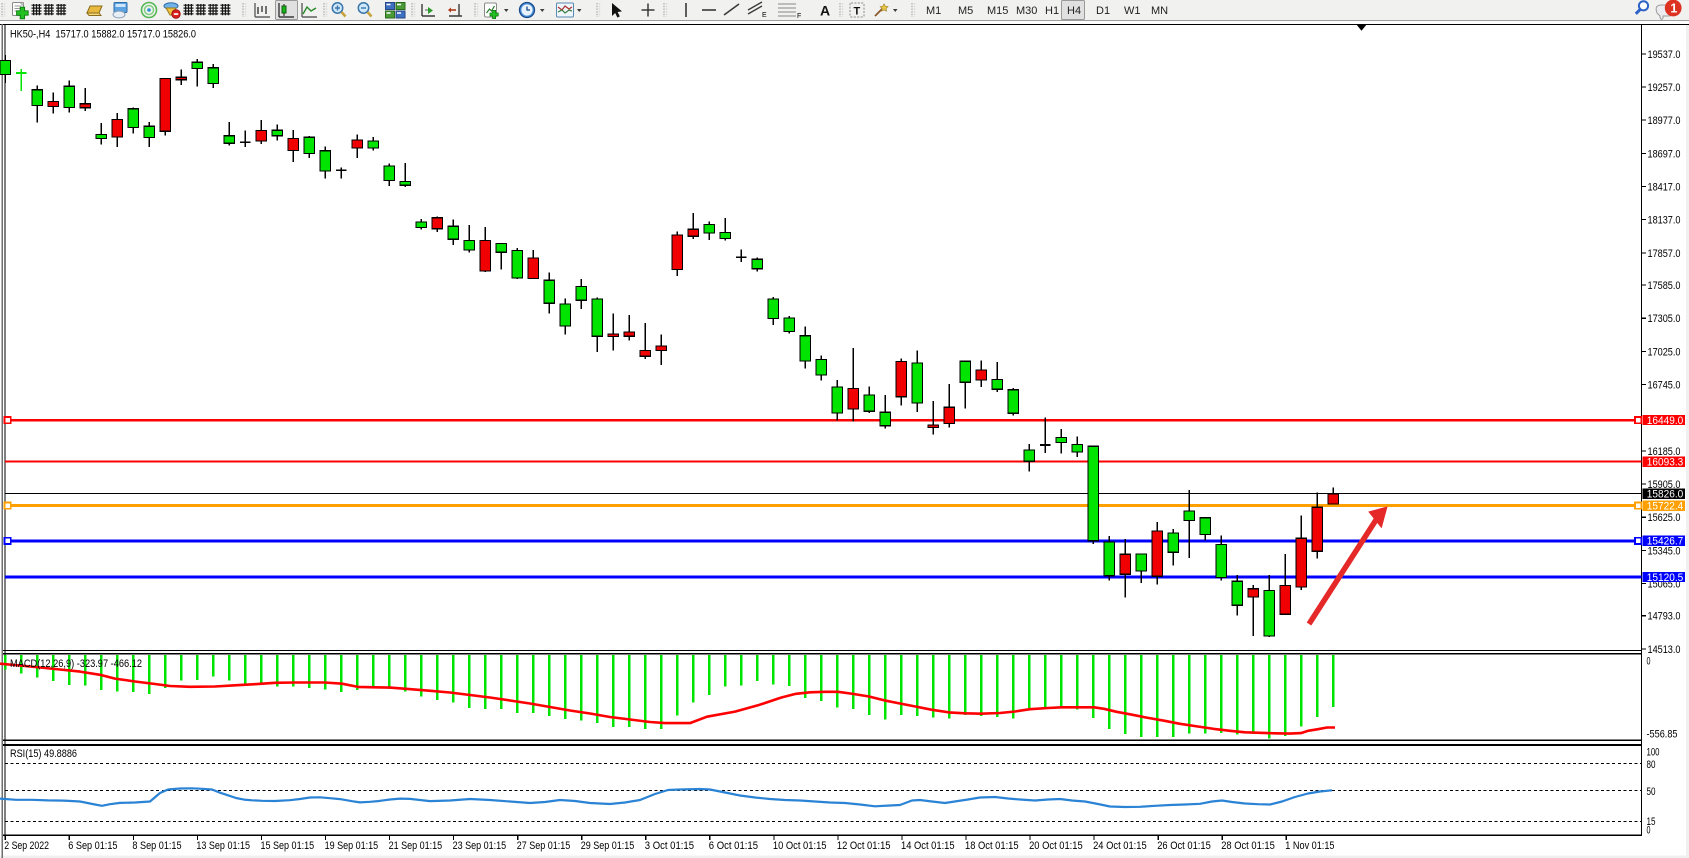 This screenshot has height=858, width=1689. I want to click on svg-text: 14513.0, so click(1664, 650).